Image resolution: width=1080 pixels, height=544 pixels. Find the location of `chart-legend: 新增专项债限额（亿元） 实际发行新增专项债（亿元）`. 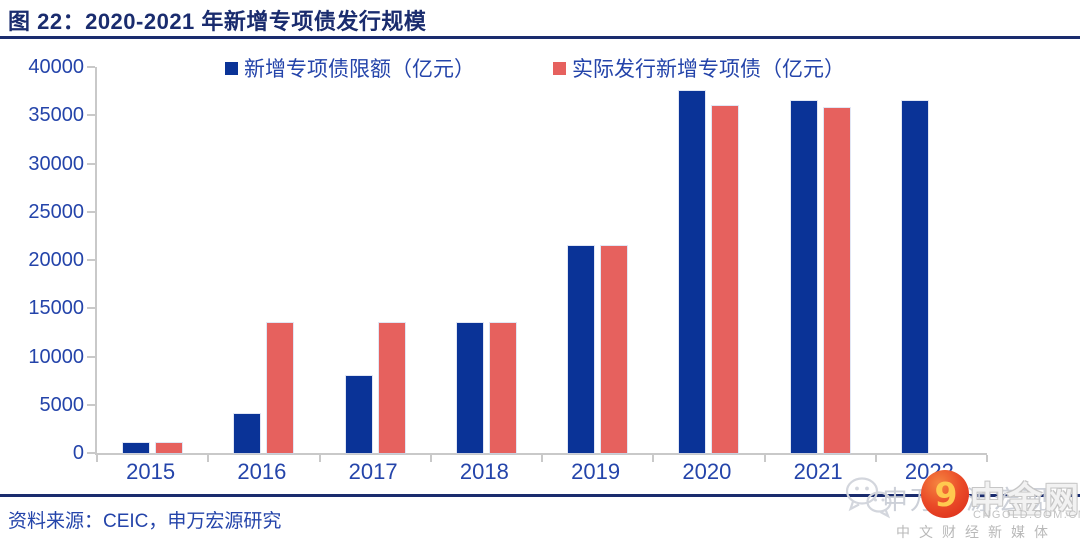

chart-legend: 新增专项债限额（亿元） 实际发行新增专项债（亿元） is located at coordinates (535, 68).